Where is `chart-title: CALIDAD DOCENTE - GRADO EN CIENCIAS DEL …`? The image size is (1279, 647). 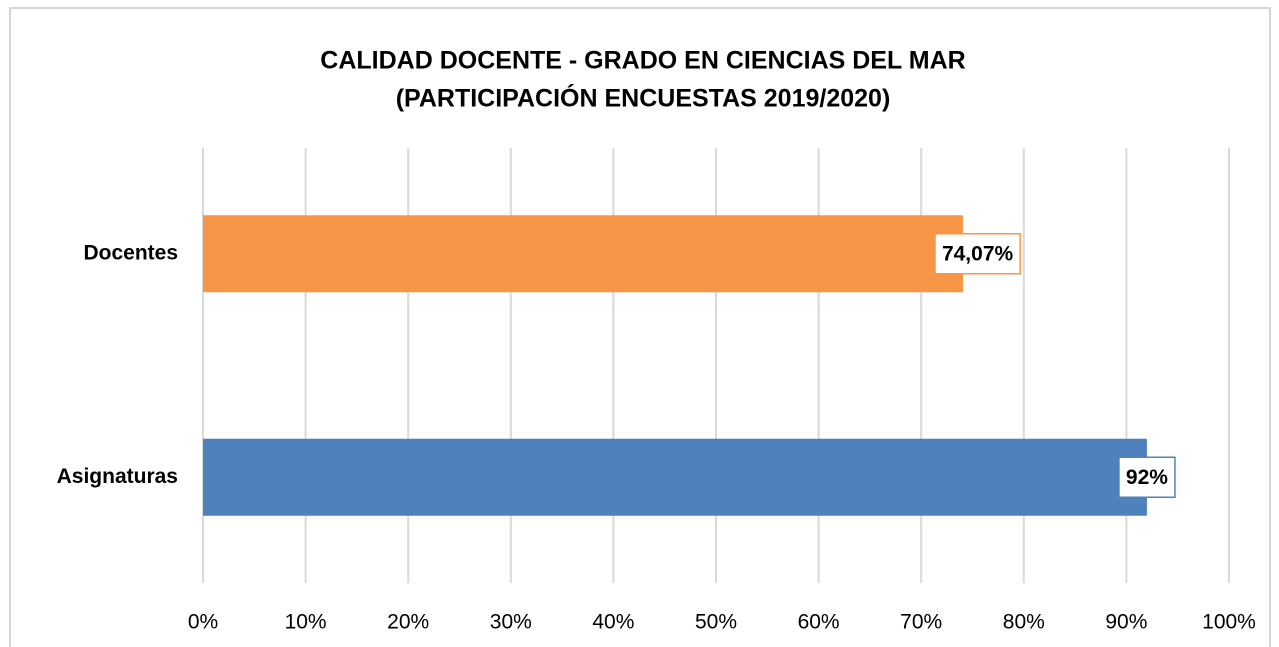 chart-title: CALIDAD DOCENTE - GRADO EN CIENCIAS DEL … is located at coordinates (642, 61).